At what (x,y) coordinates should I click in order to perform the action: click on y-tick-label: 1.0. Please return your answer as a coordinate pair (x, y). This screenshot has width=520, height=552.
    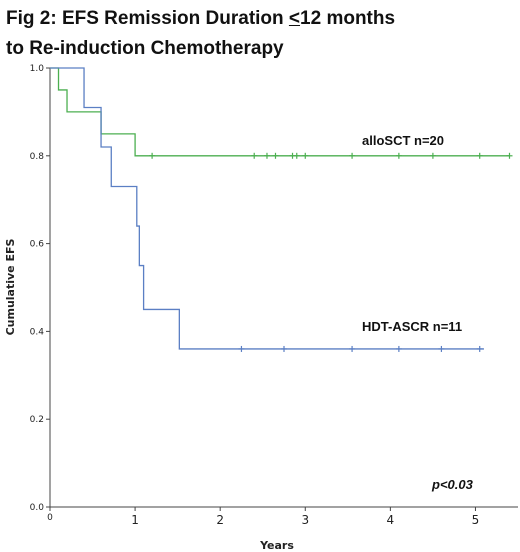
    Looking at the image, I should click on (37, 69).